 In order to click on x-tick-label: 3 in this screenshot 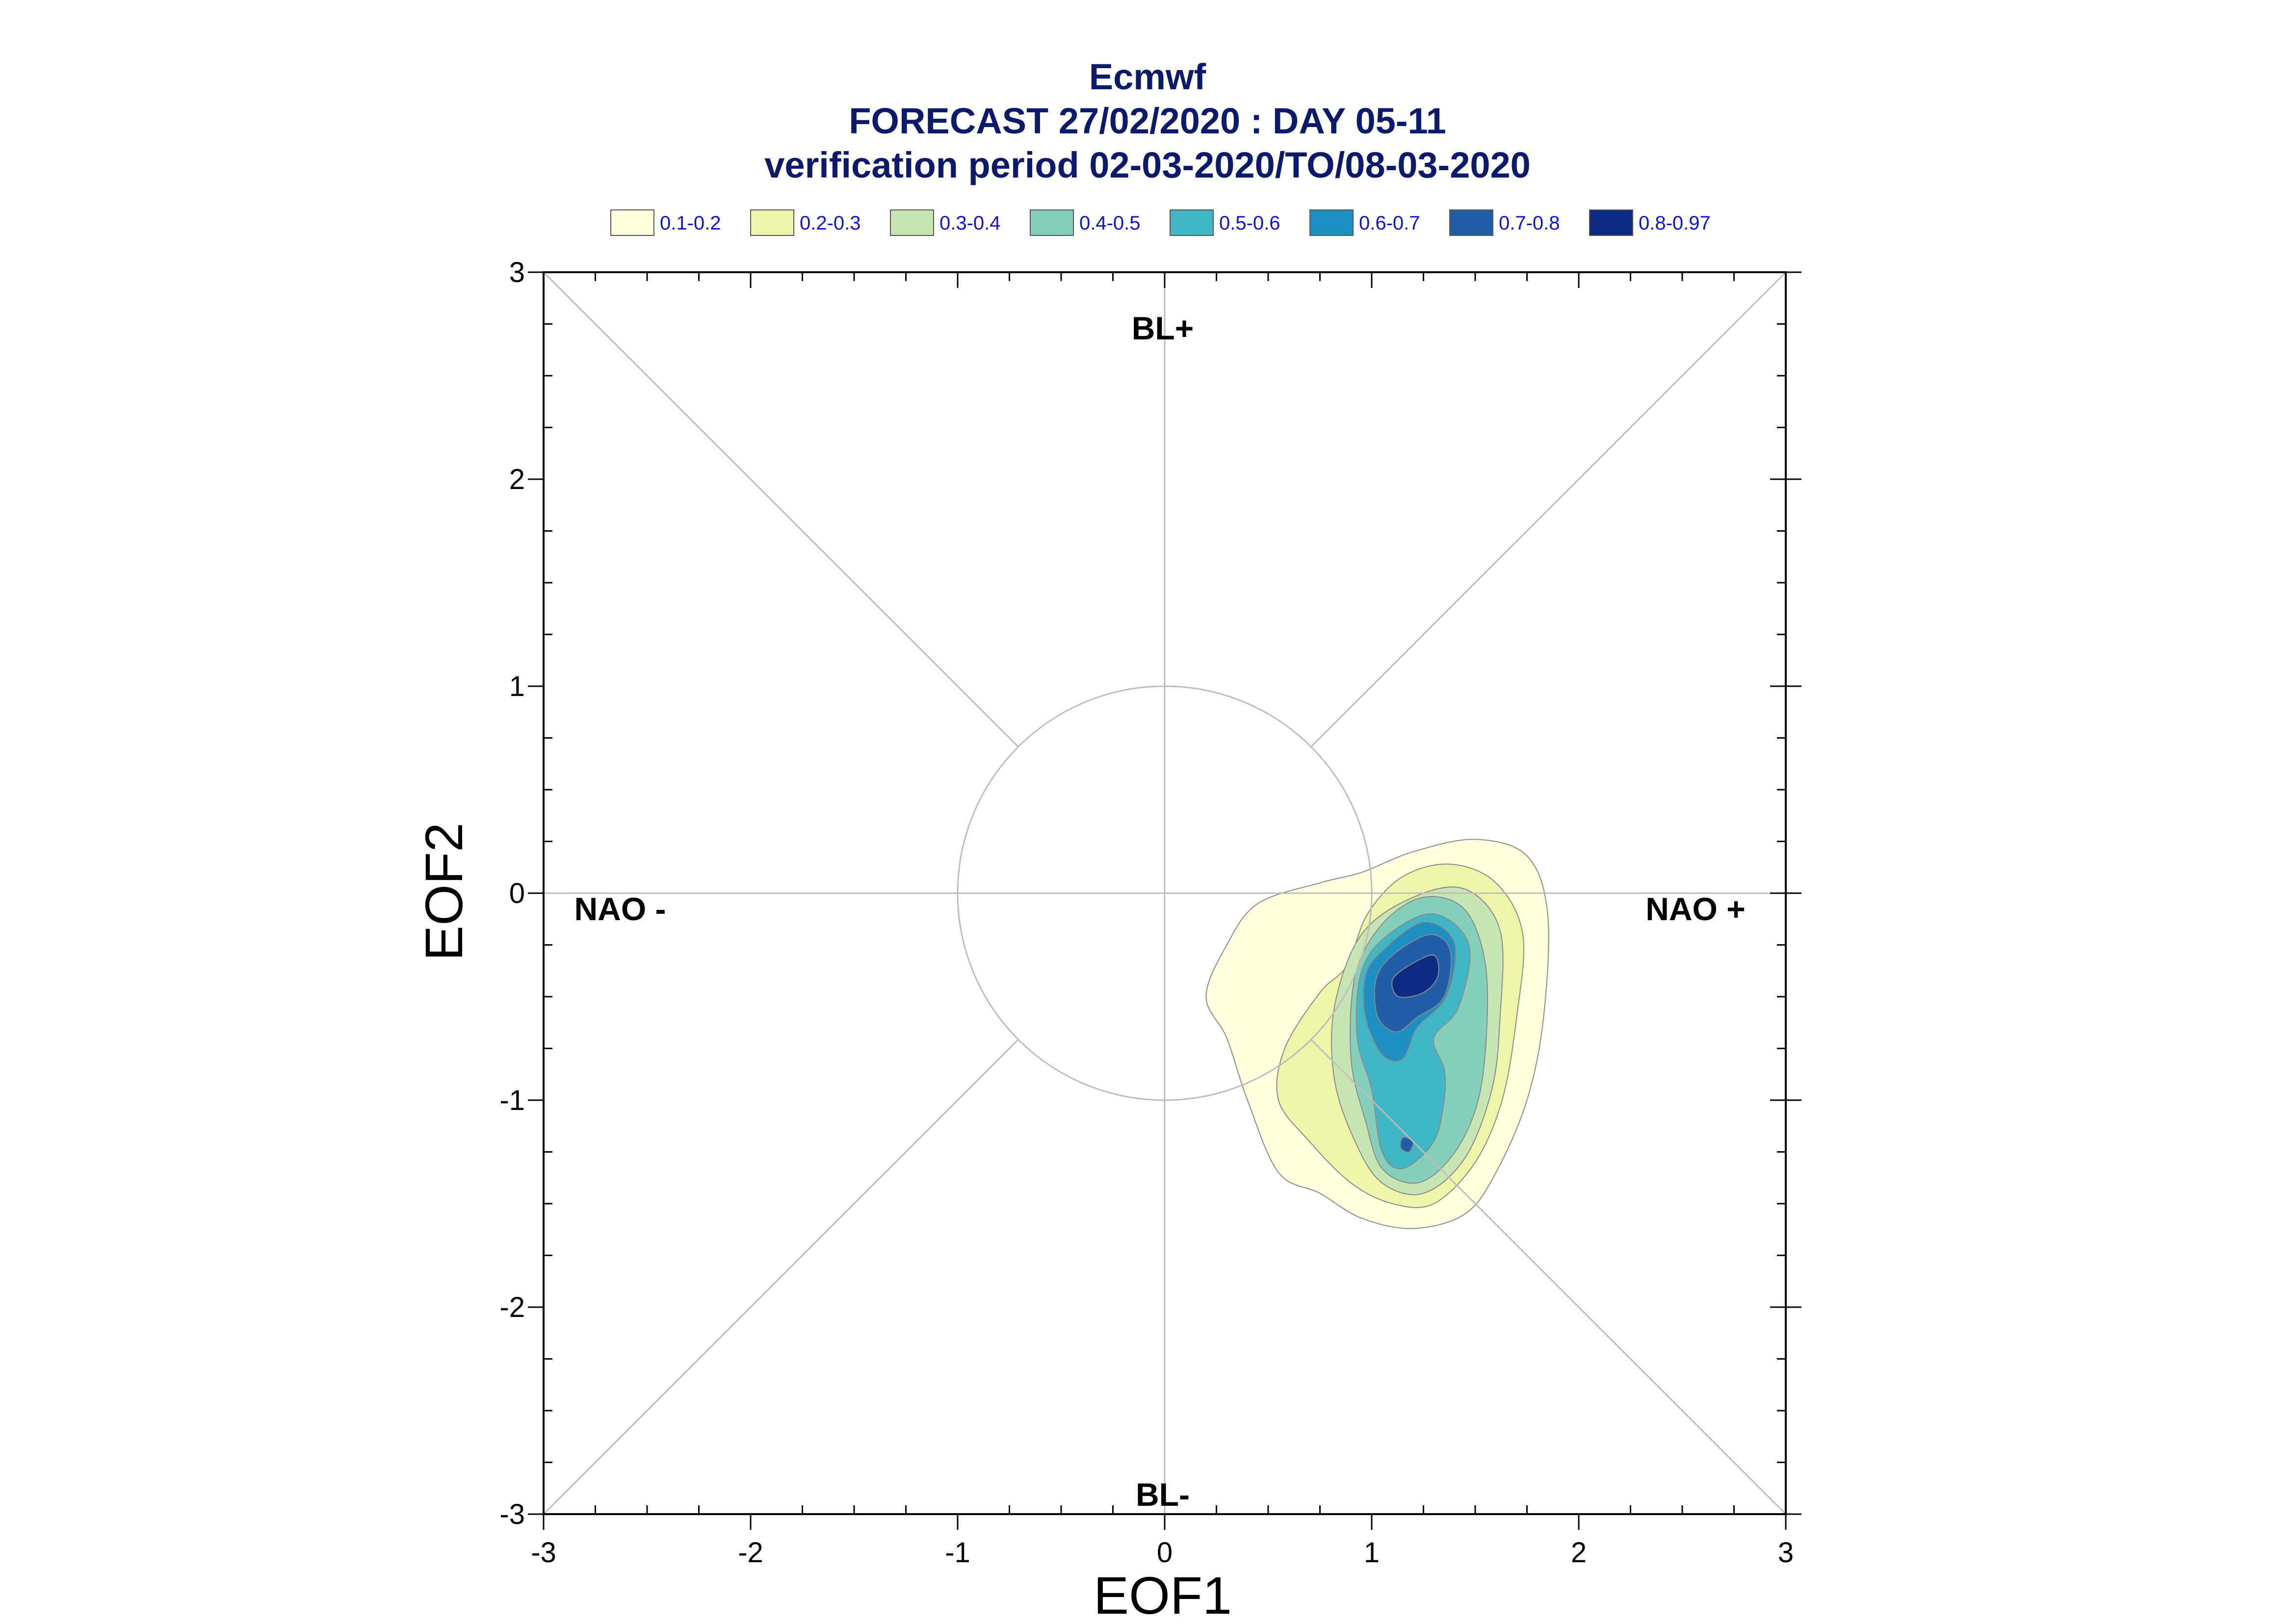, I will do `click(1786, 1553)`.